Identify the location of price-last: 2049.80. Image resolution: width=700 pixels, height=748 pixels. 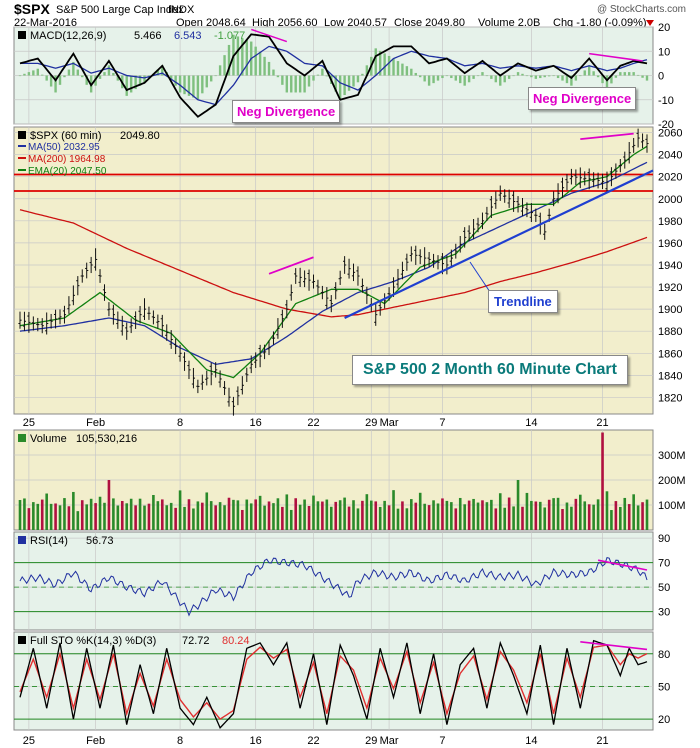
(140, 136).